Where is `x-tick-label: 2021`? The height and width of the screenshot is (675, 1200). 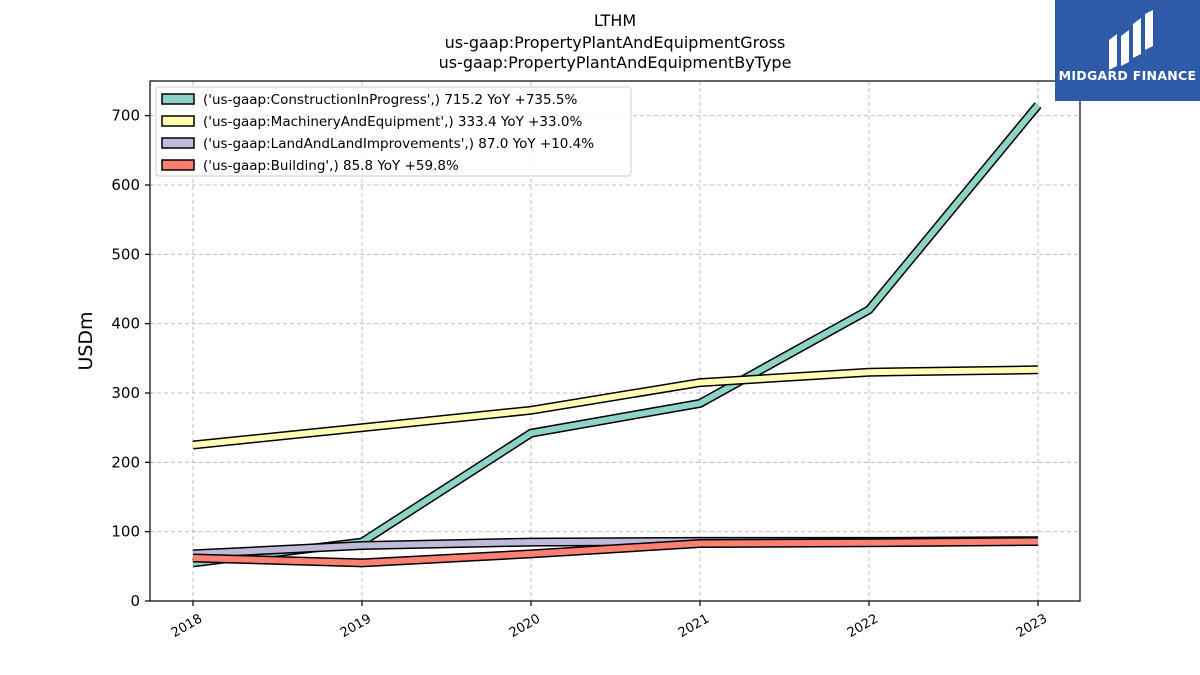
x-tick-label: 2021 is located at coordinates (694, 626).